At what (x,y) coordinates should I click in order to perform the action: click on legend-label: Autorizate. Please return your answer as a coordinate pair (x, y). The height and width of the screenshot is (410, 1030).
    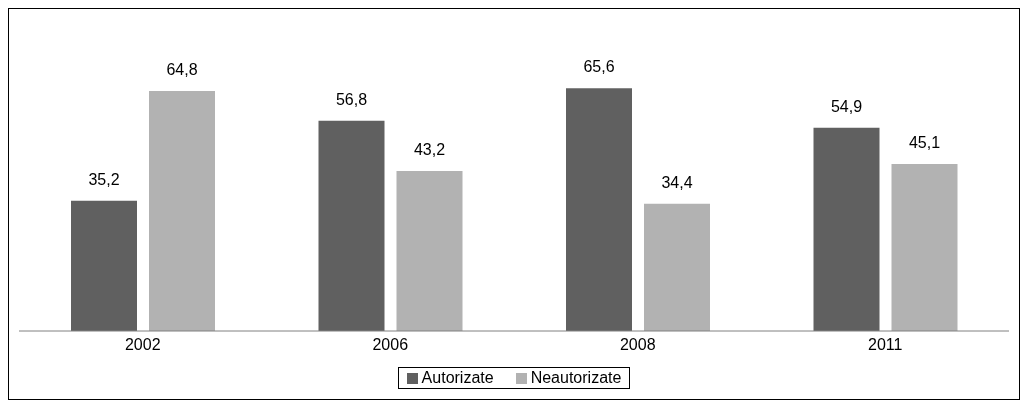
    Looking at the image, I should click on (457, 378).